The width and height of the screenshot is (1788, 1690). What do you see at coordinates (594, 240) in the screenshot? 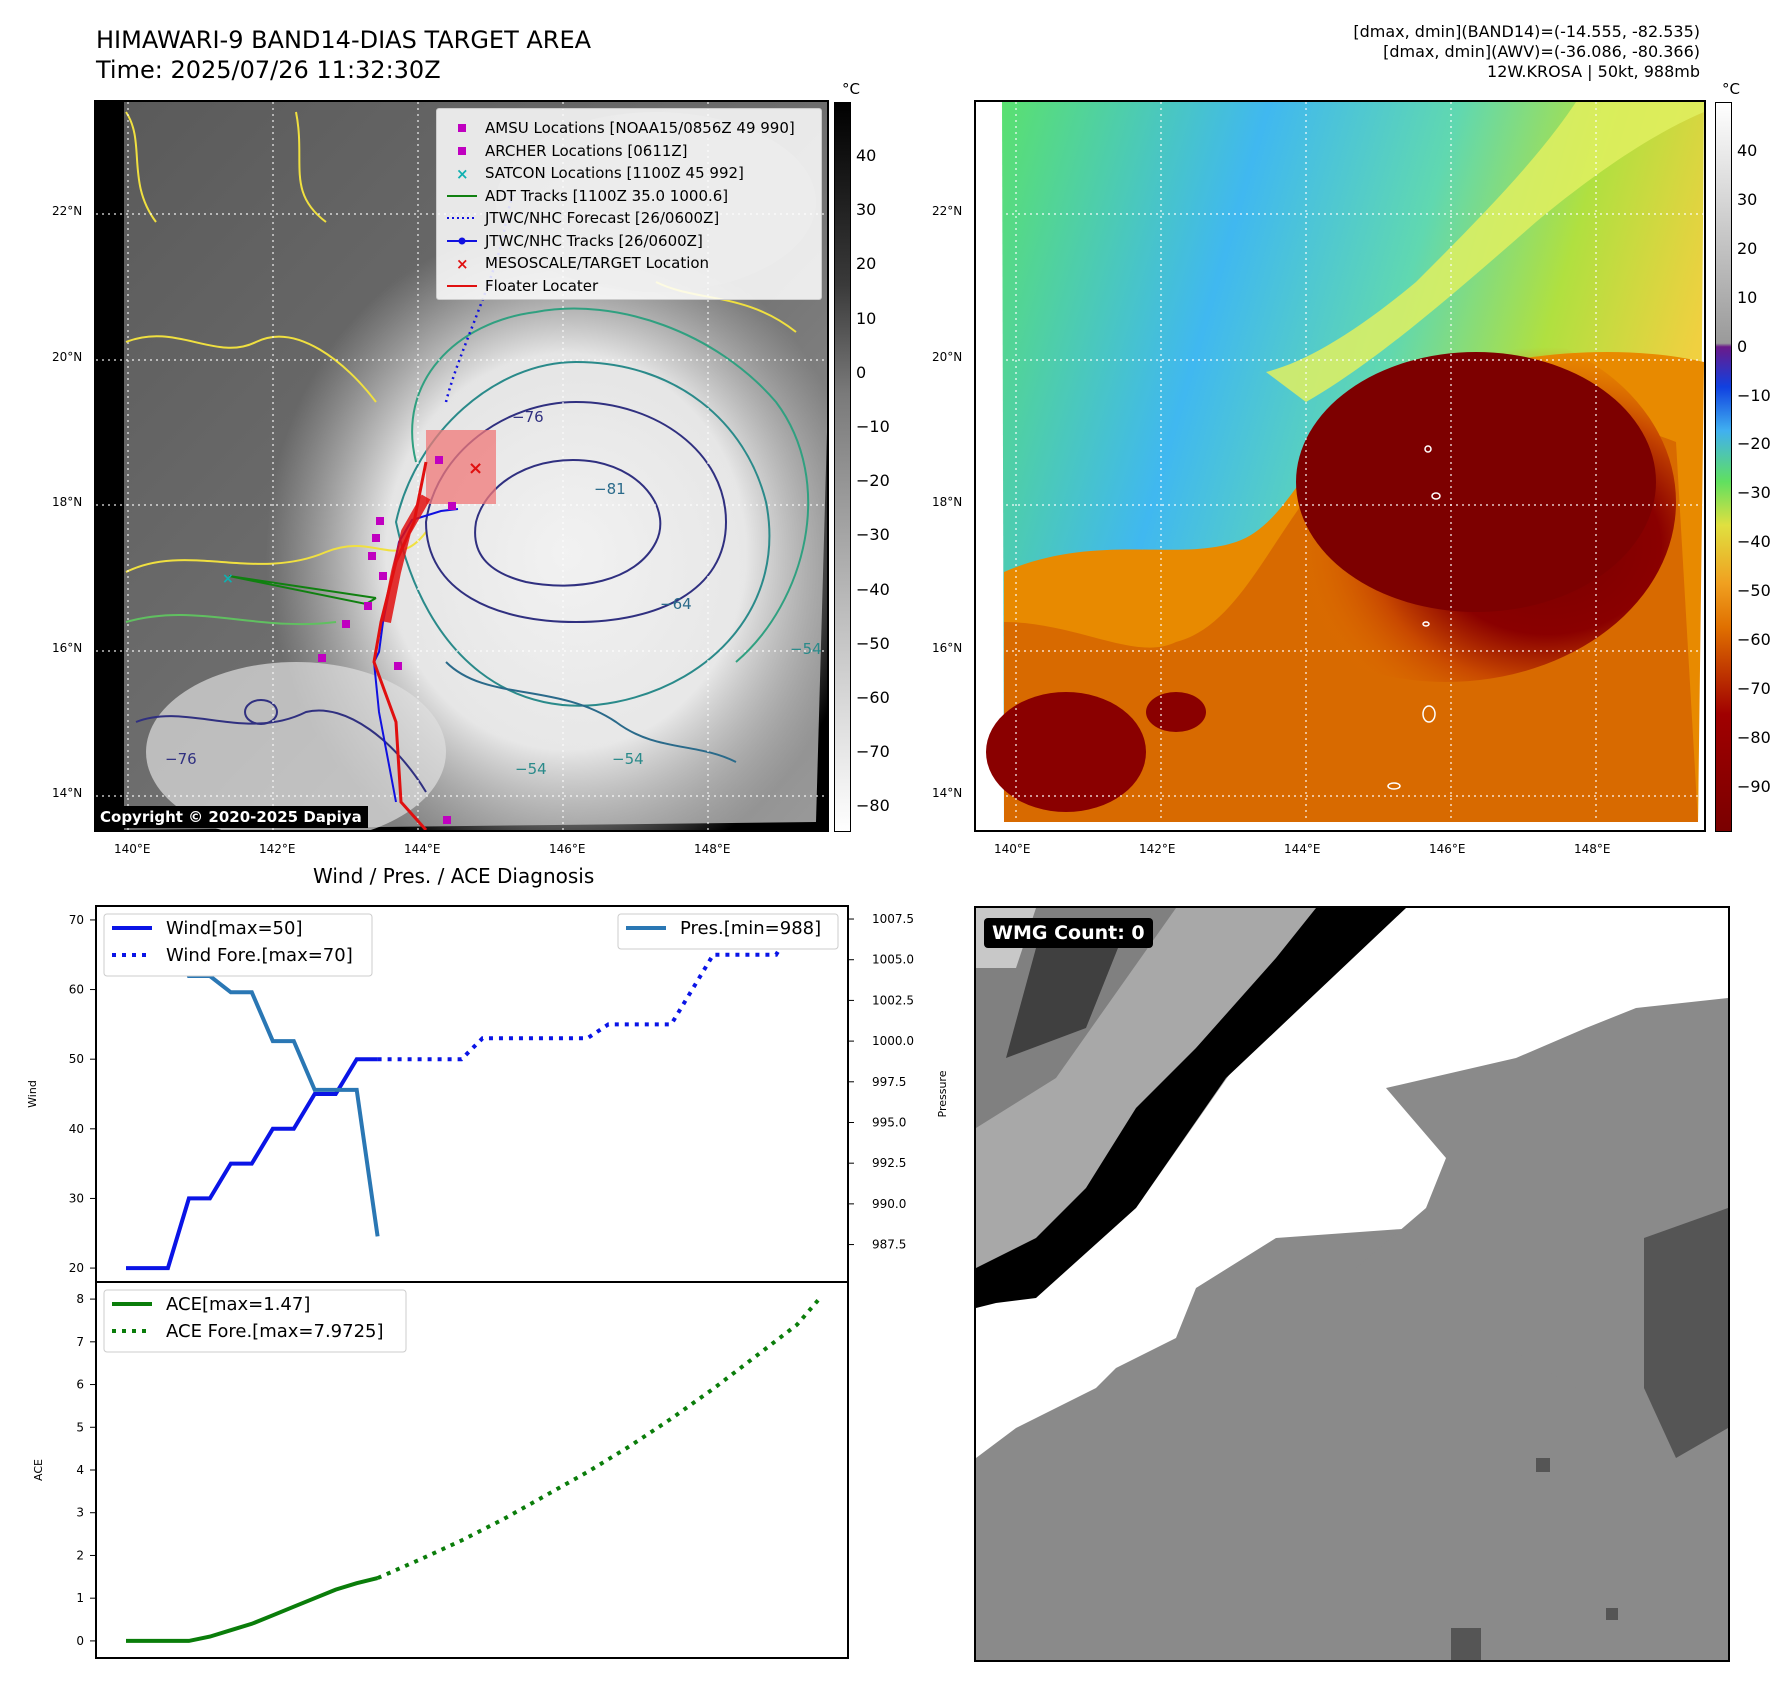
I see `legend-label: JTWC/NHC Tracks [26/0600Z]` at bounding box center [594, 240].